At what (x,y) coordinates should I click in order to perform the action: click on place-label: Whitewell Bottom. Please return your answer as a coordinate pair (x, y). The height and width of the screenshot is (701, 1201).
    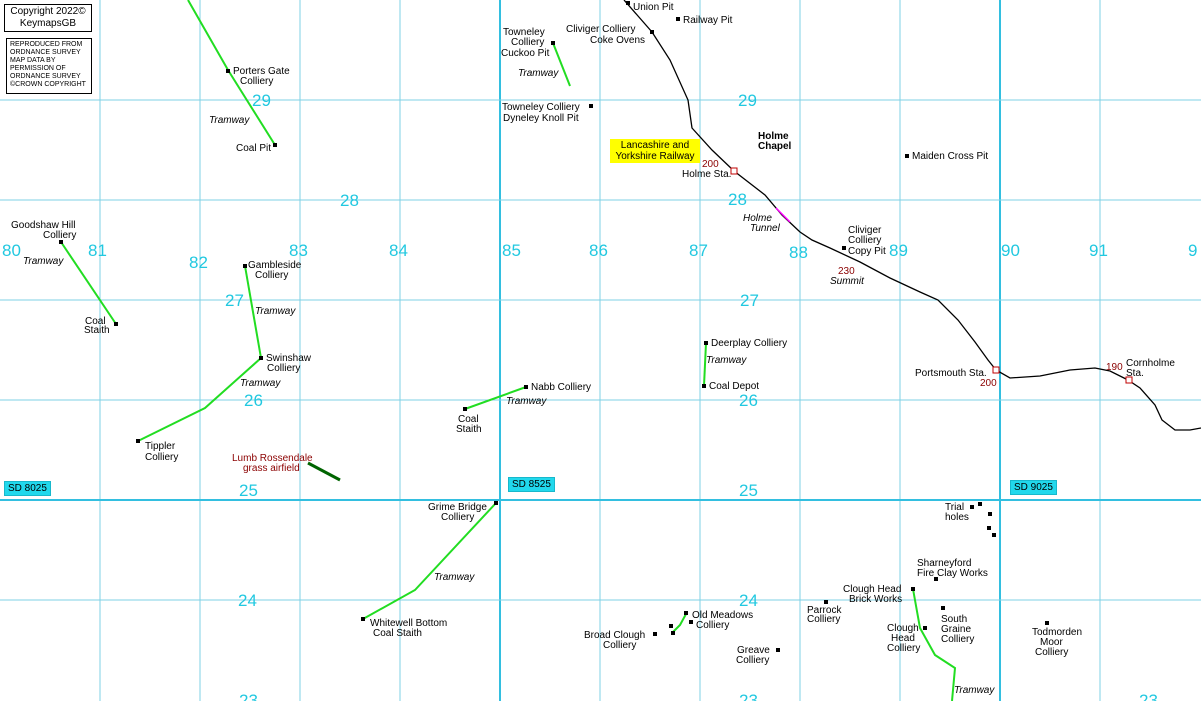
    Looking at the image, I should click on (408, 623).